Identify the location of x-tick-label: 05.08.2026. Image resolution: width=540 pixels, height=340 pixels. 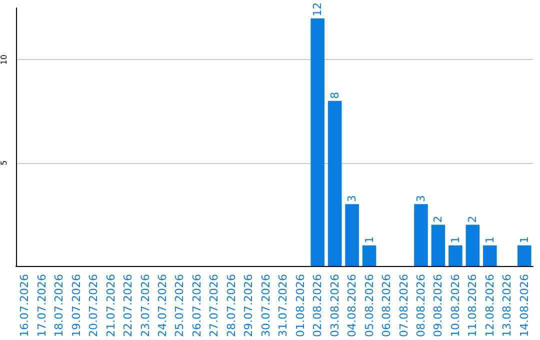
(369, 306).